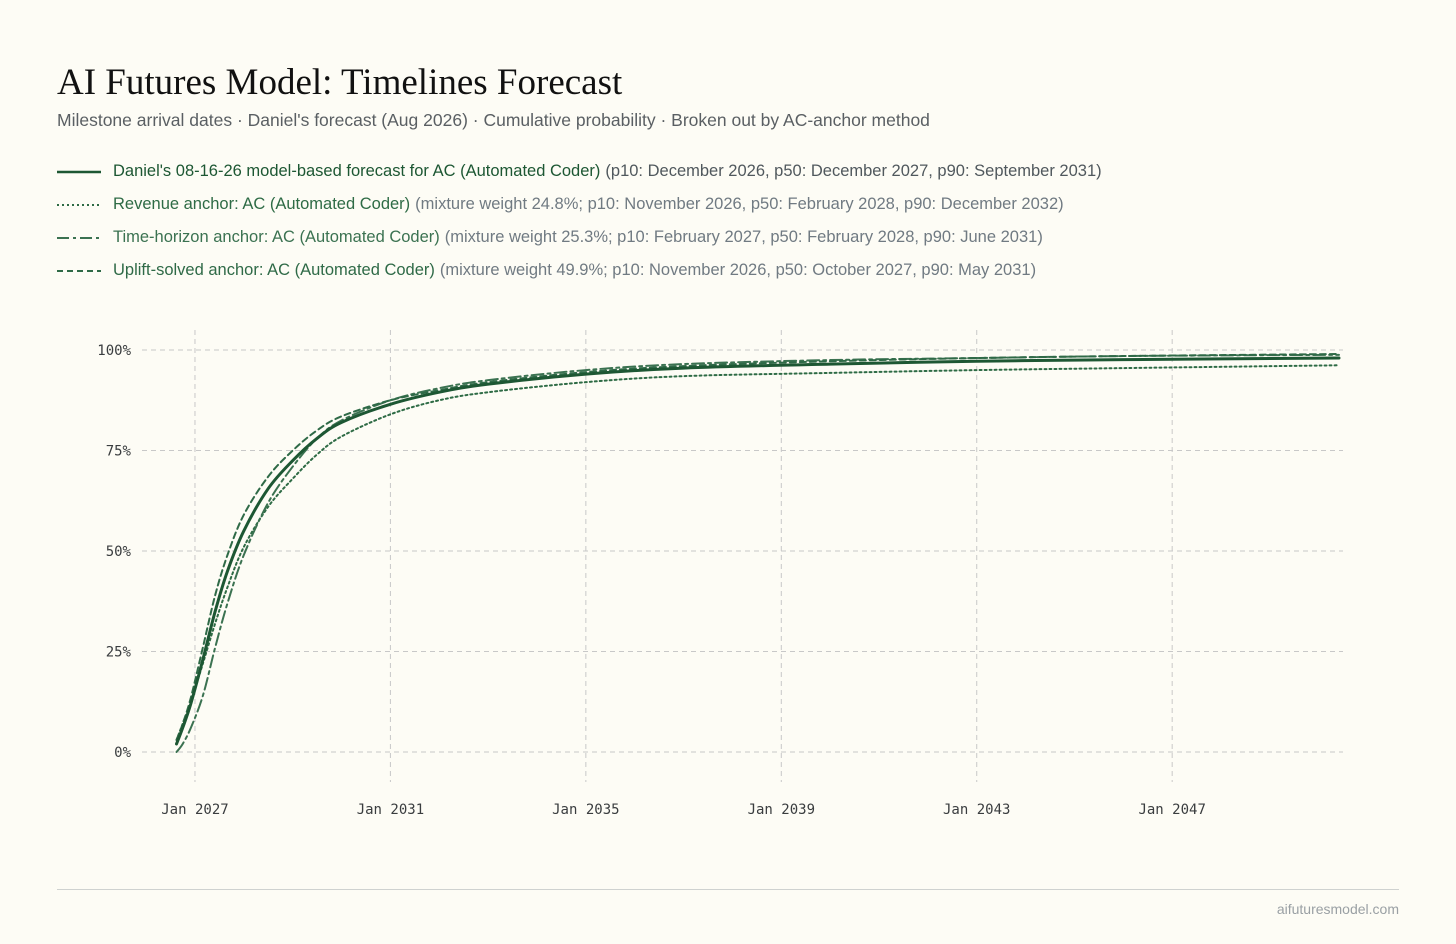 This screenshot has width=1456, height=944. Describe the element at coordinates (781, 810) in the screenshot. I see `x-tick-label: Jan 2039` at that location.